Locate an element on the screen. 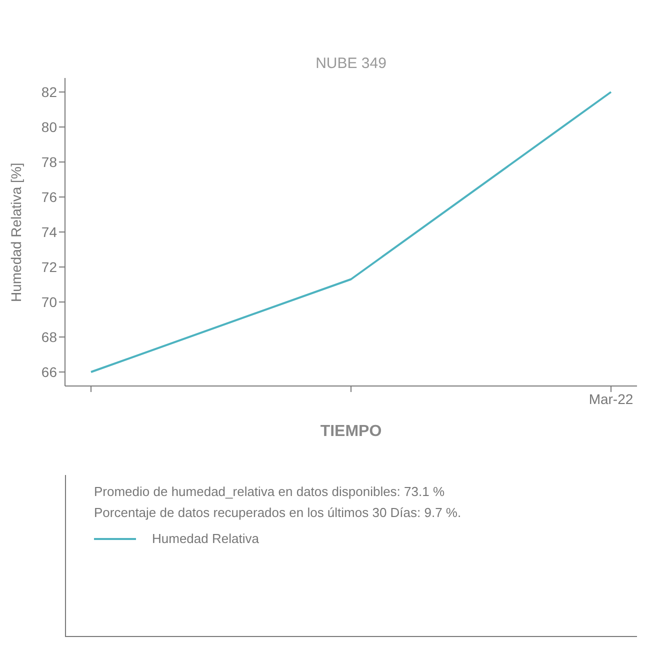  x-axis-title: TIEMPO is located at coordinates (351, 431).